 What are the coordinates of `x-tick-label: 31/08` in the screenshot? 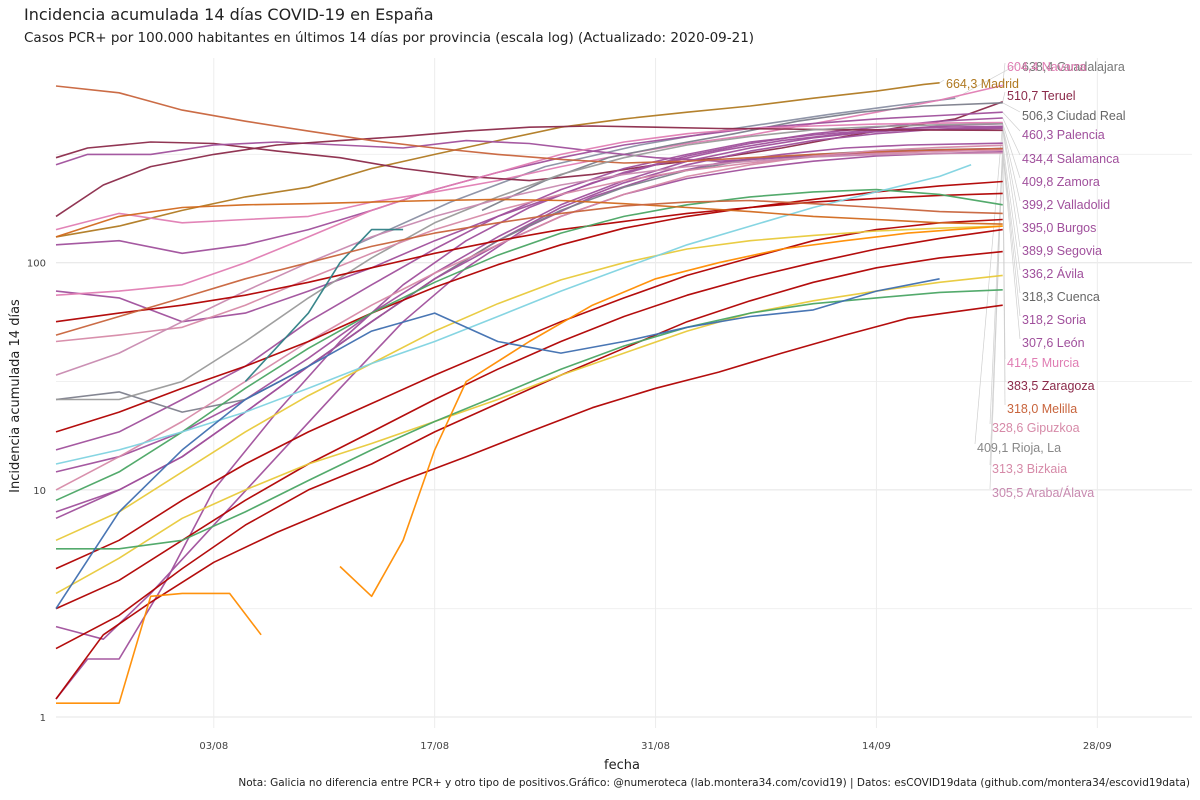 It's located at (655, 746).